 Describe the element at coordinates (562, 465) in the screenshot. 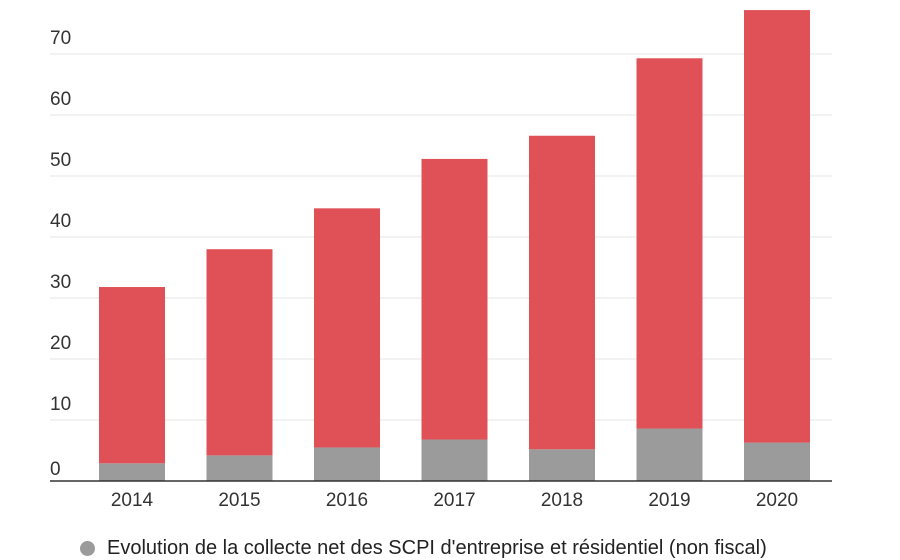

I see `bar-segment-grey-2018` at that location.